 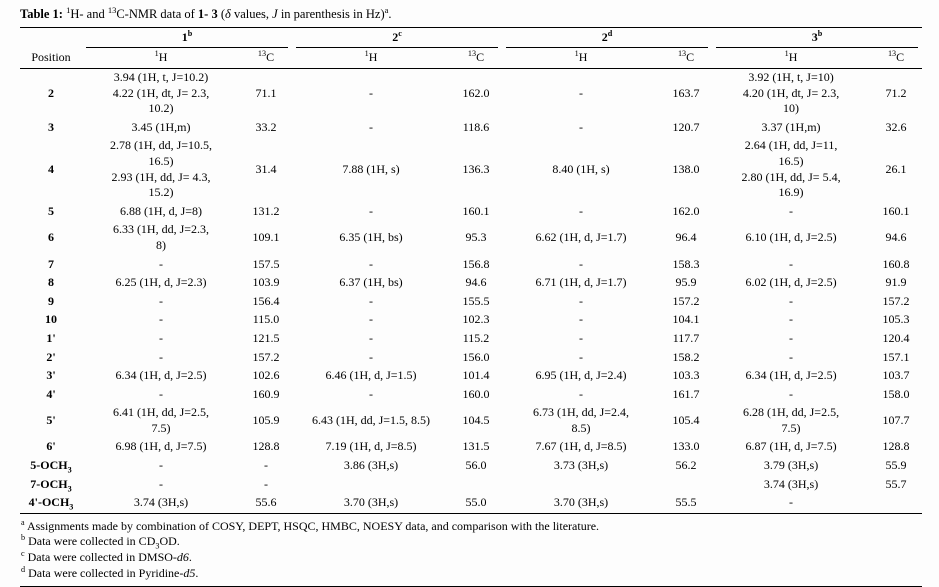 I want to click on group-header-compound-2d: 2d, so click(x=607, y=39).